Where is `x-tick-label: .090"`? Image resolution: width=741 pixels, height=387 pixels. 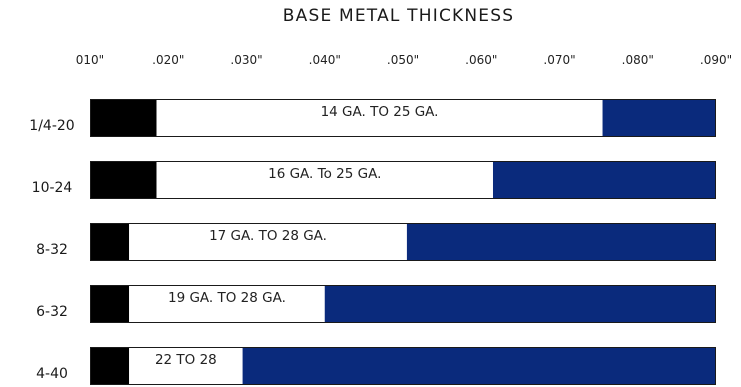
x-tick-label: .090" is located at coordinates (716, 60).